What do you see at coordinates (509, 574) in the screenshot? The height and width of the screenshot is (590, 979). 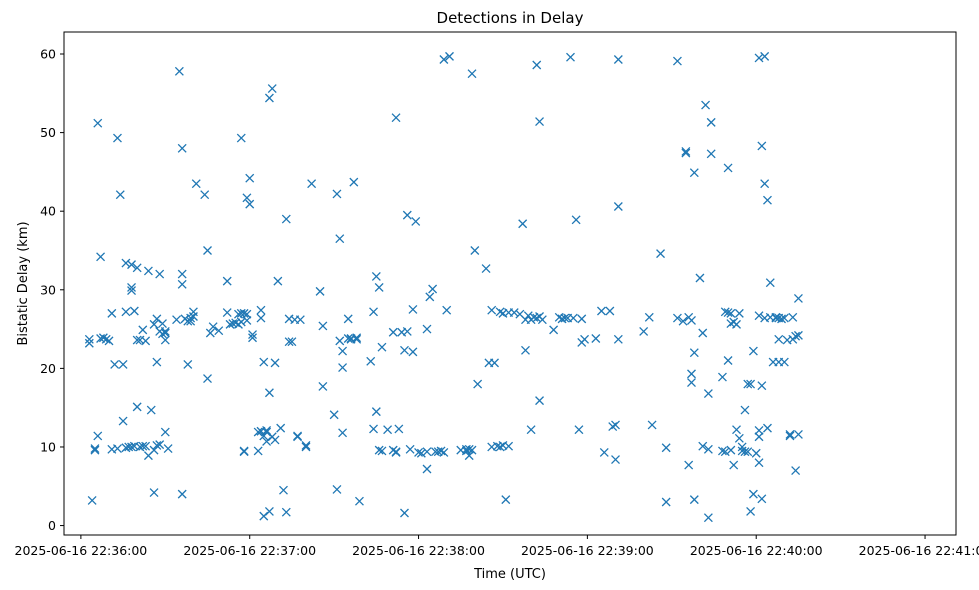 I see `x-axis-label: Time (UTC)` at bounding box center [509, 574].